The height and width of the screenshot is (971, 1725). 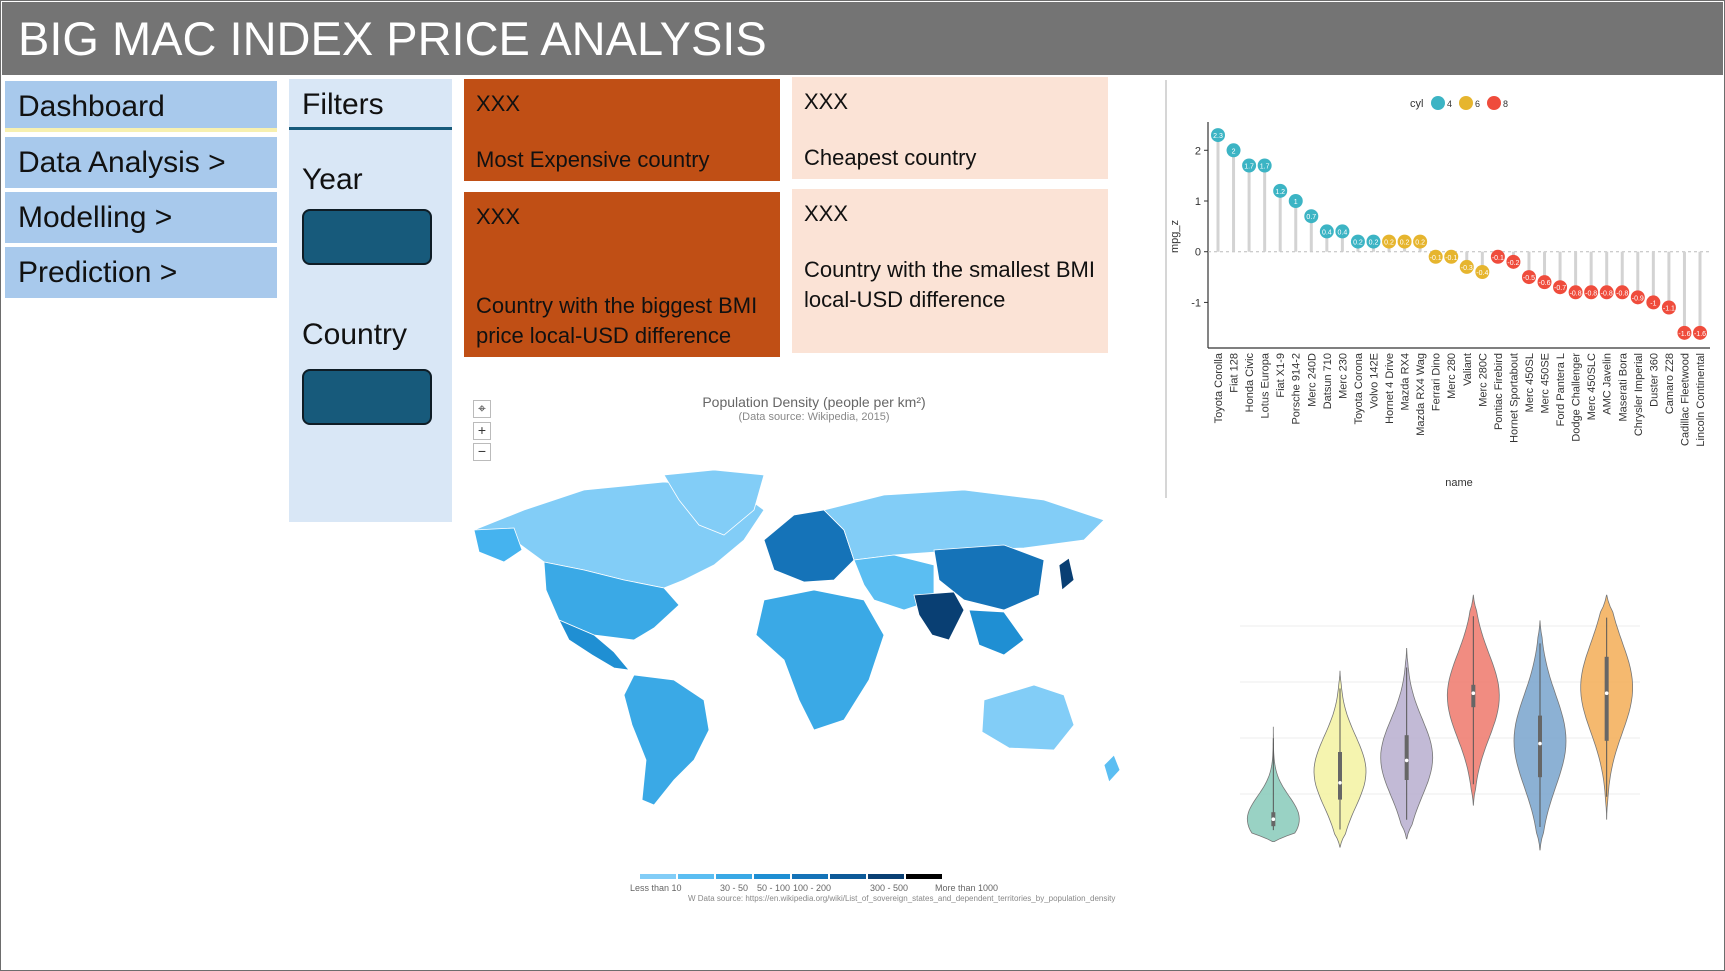 What do you see at coordinates (1343, 376) in the screenshot?
I see `x-tick-label: Merc 230` at bounding box center [1343, 376].